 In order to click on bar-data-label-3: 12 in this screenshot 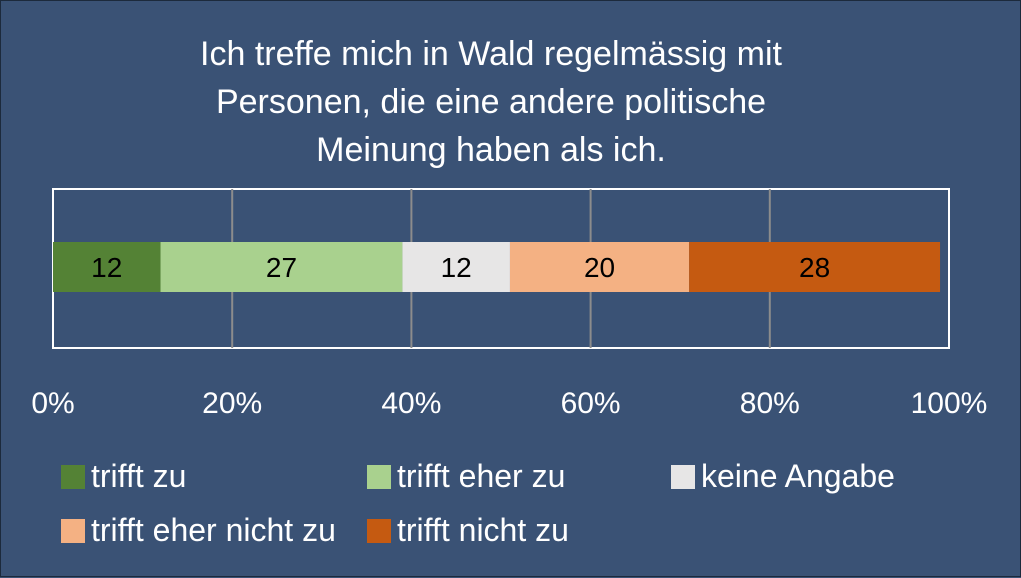, I will do `click(456, 267)`.